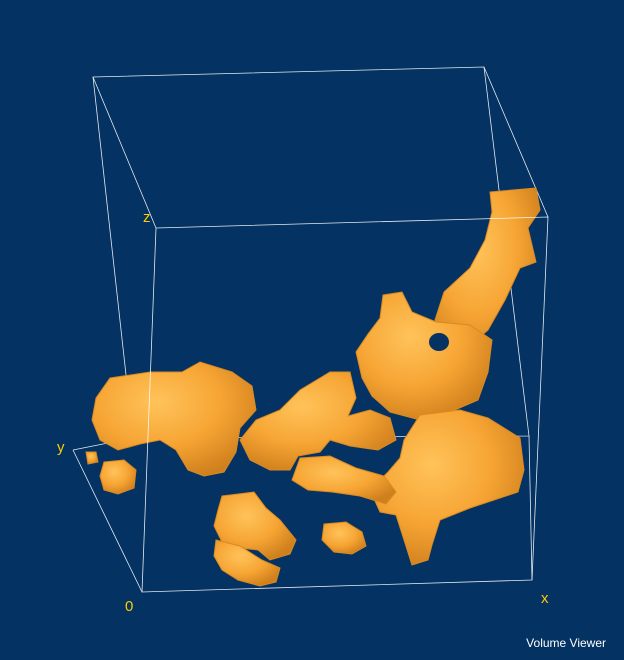 The width and height of the screenshot is (624, 660). I want to click on axis-label-origin: 0, so click(129, 606).